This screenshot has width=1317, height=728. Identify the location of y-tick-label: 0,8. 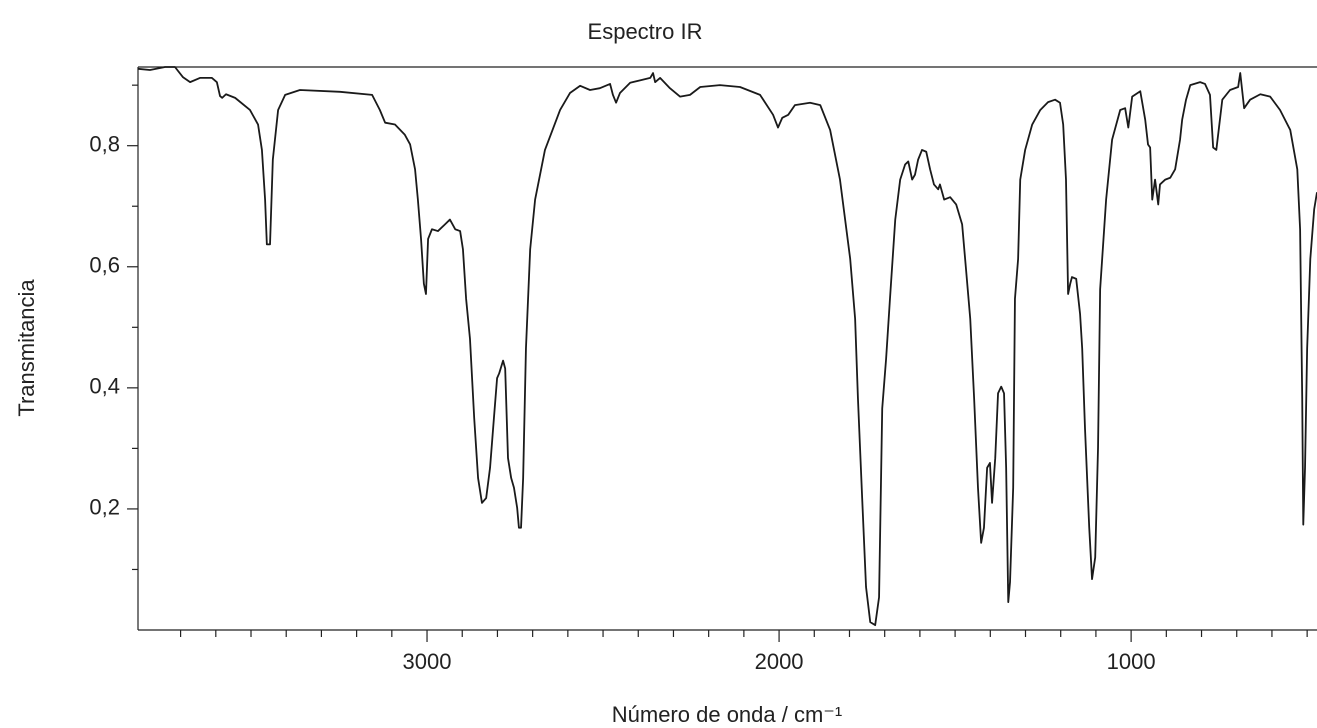
(104, 144).